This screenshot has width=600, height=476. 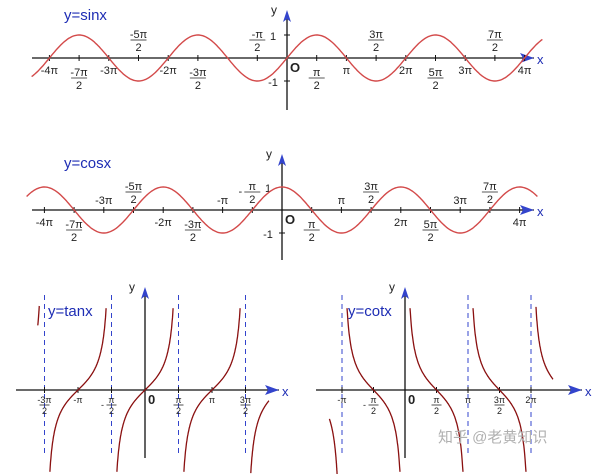 What do you see at coordinates (258, 35) in the screenshot?
I see `x-tick-numerator: -π` at bounding box center [258, 35].